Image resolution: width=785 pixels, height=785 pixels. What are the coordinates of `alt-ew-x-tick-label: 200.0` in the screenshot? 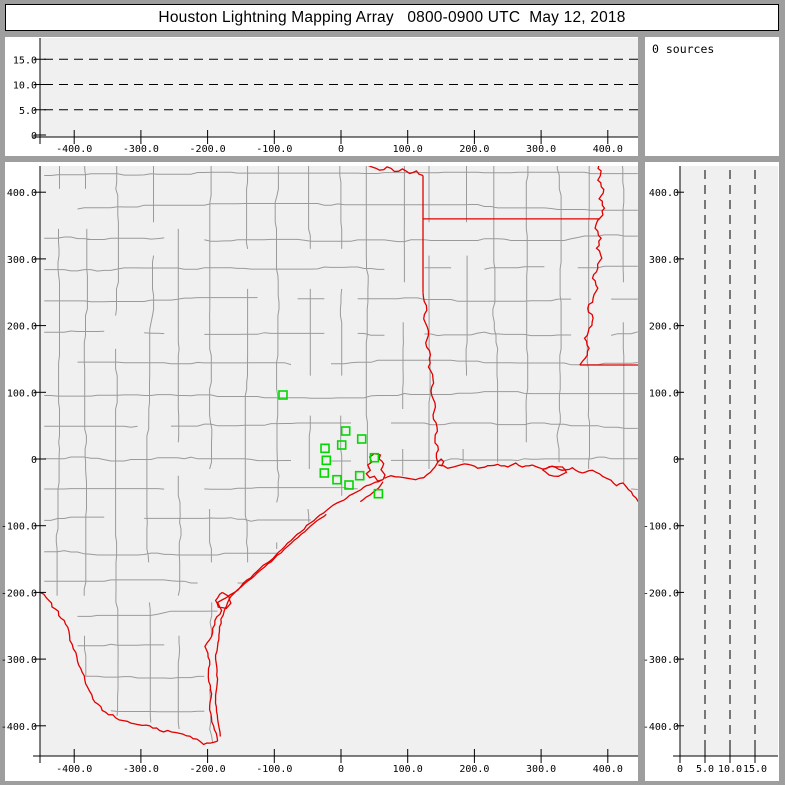 It's located at (474, 149).